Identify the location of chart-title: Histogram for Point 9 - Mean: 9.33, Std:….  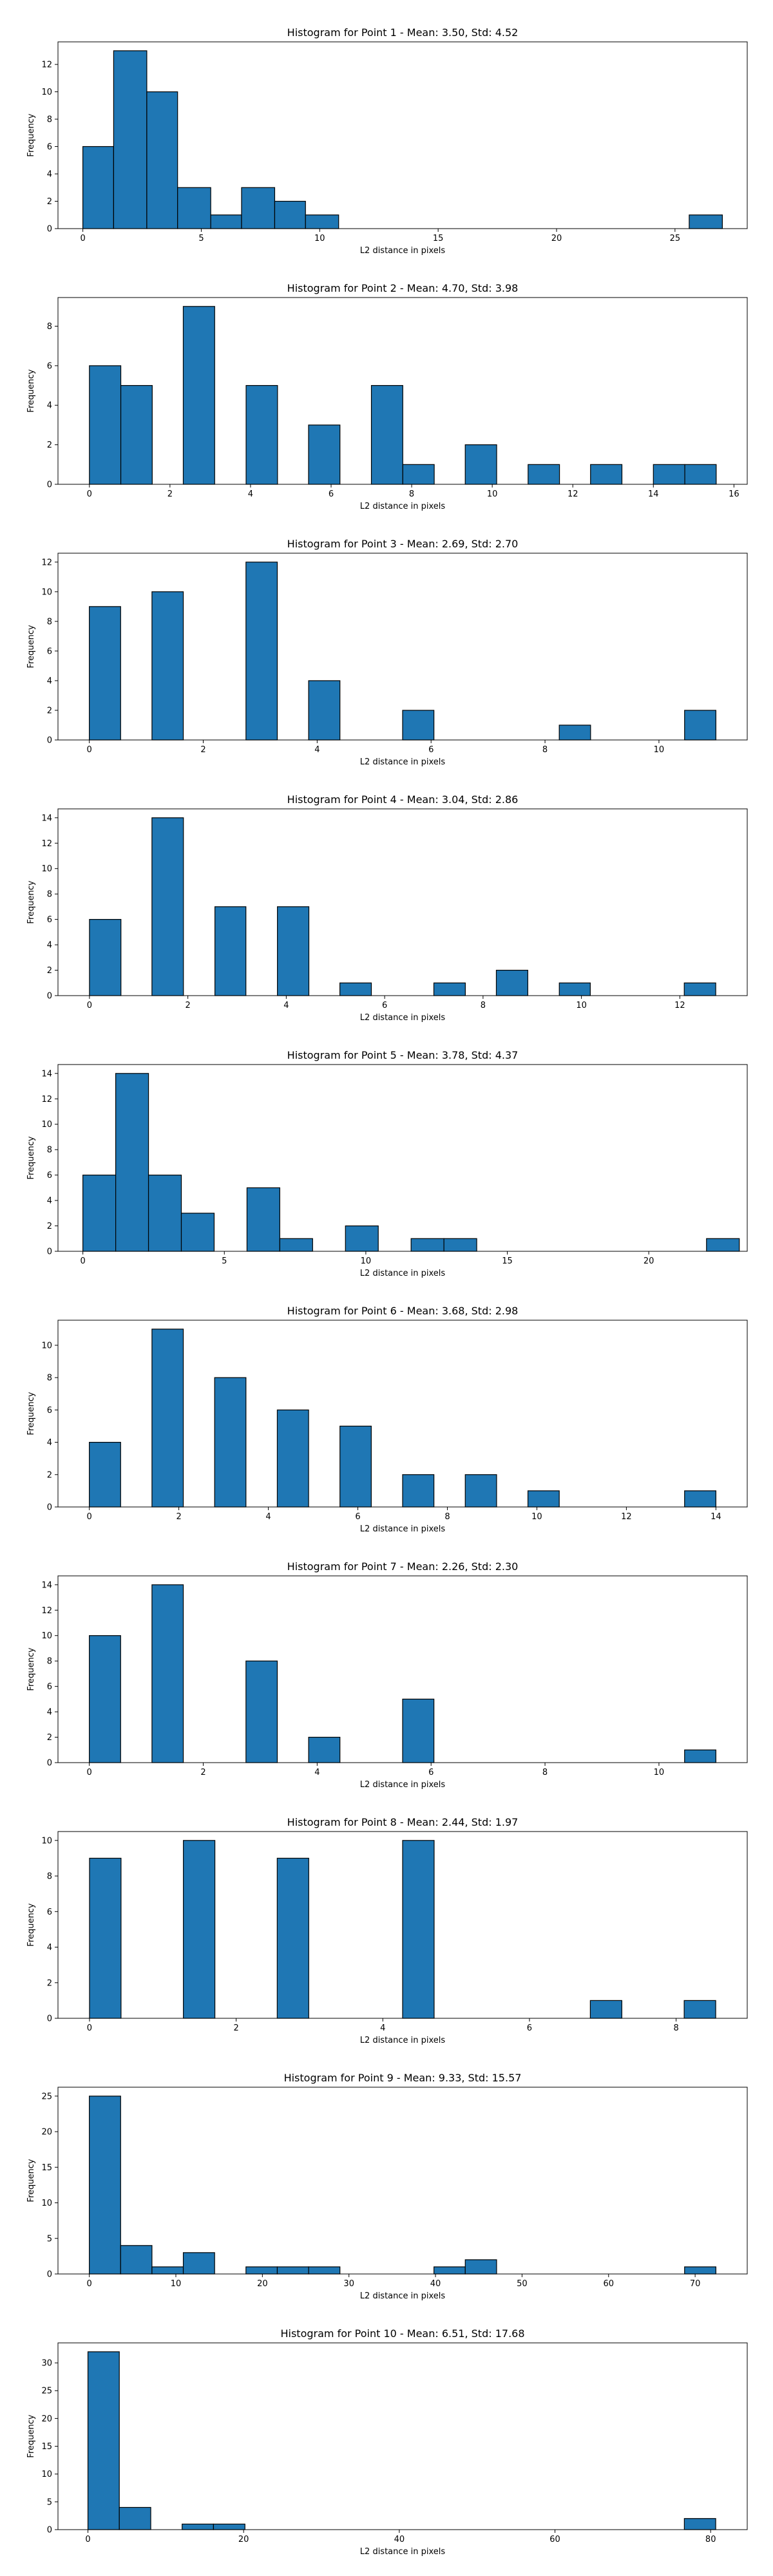
(403, 2078).